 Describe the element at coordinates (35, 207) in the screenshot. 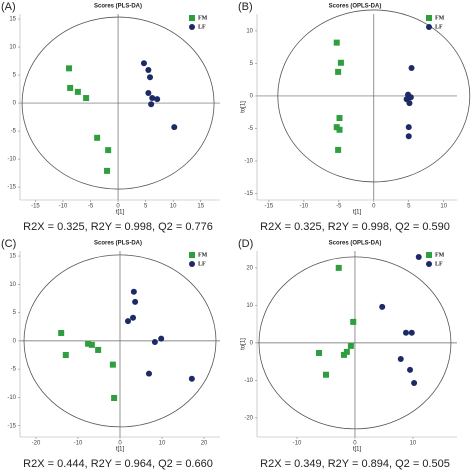

I see `x-tick-label: -15` at that location.